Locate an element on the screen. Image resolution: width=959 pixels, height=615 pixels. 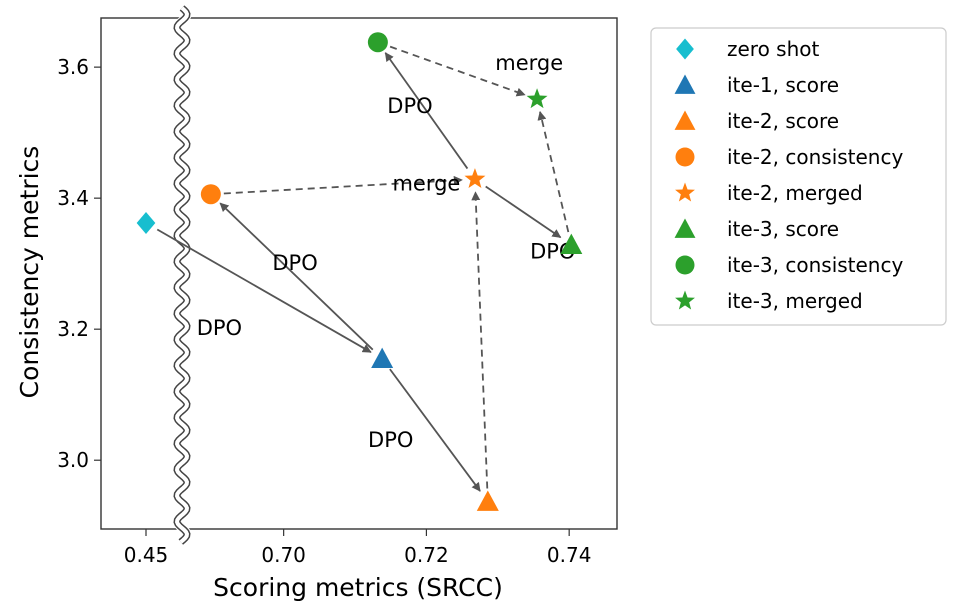
y-tick-label: 3.2 is located at coordinates (73, 329).